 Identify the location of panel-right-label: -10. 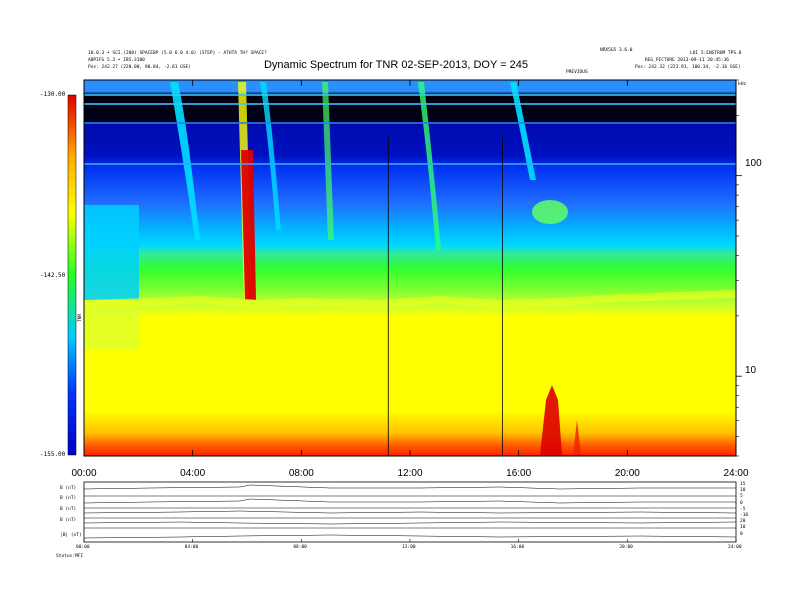
(744, 515).